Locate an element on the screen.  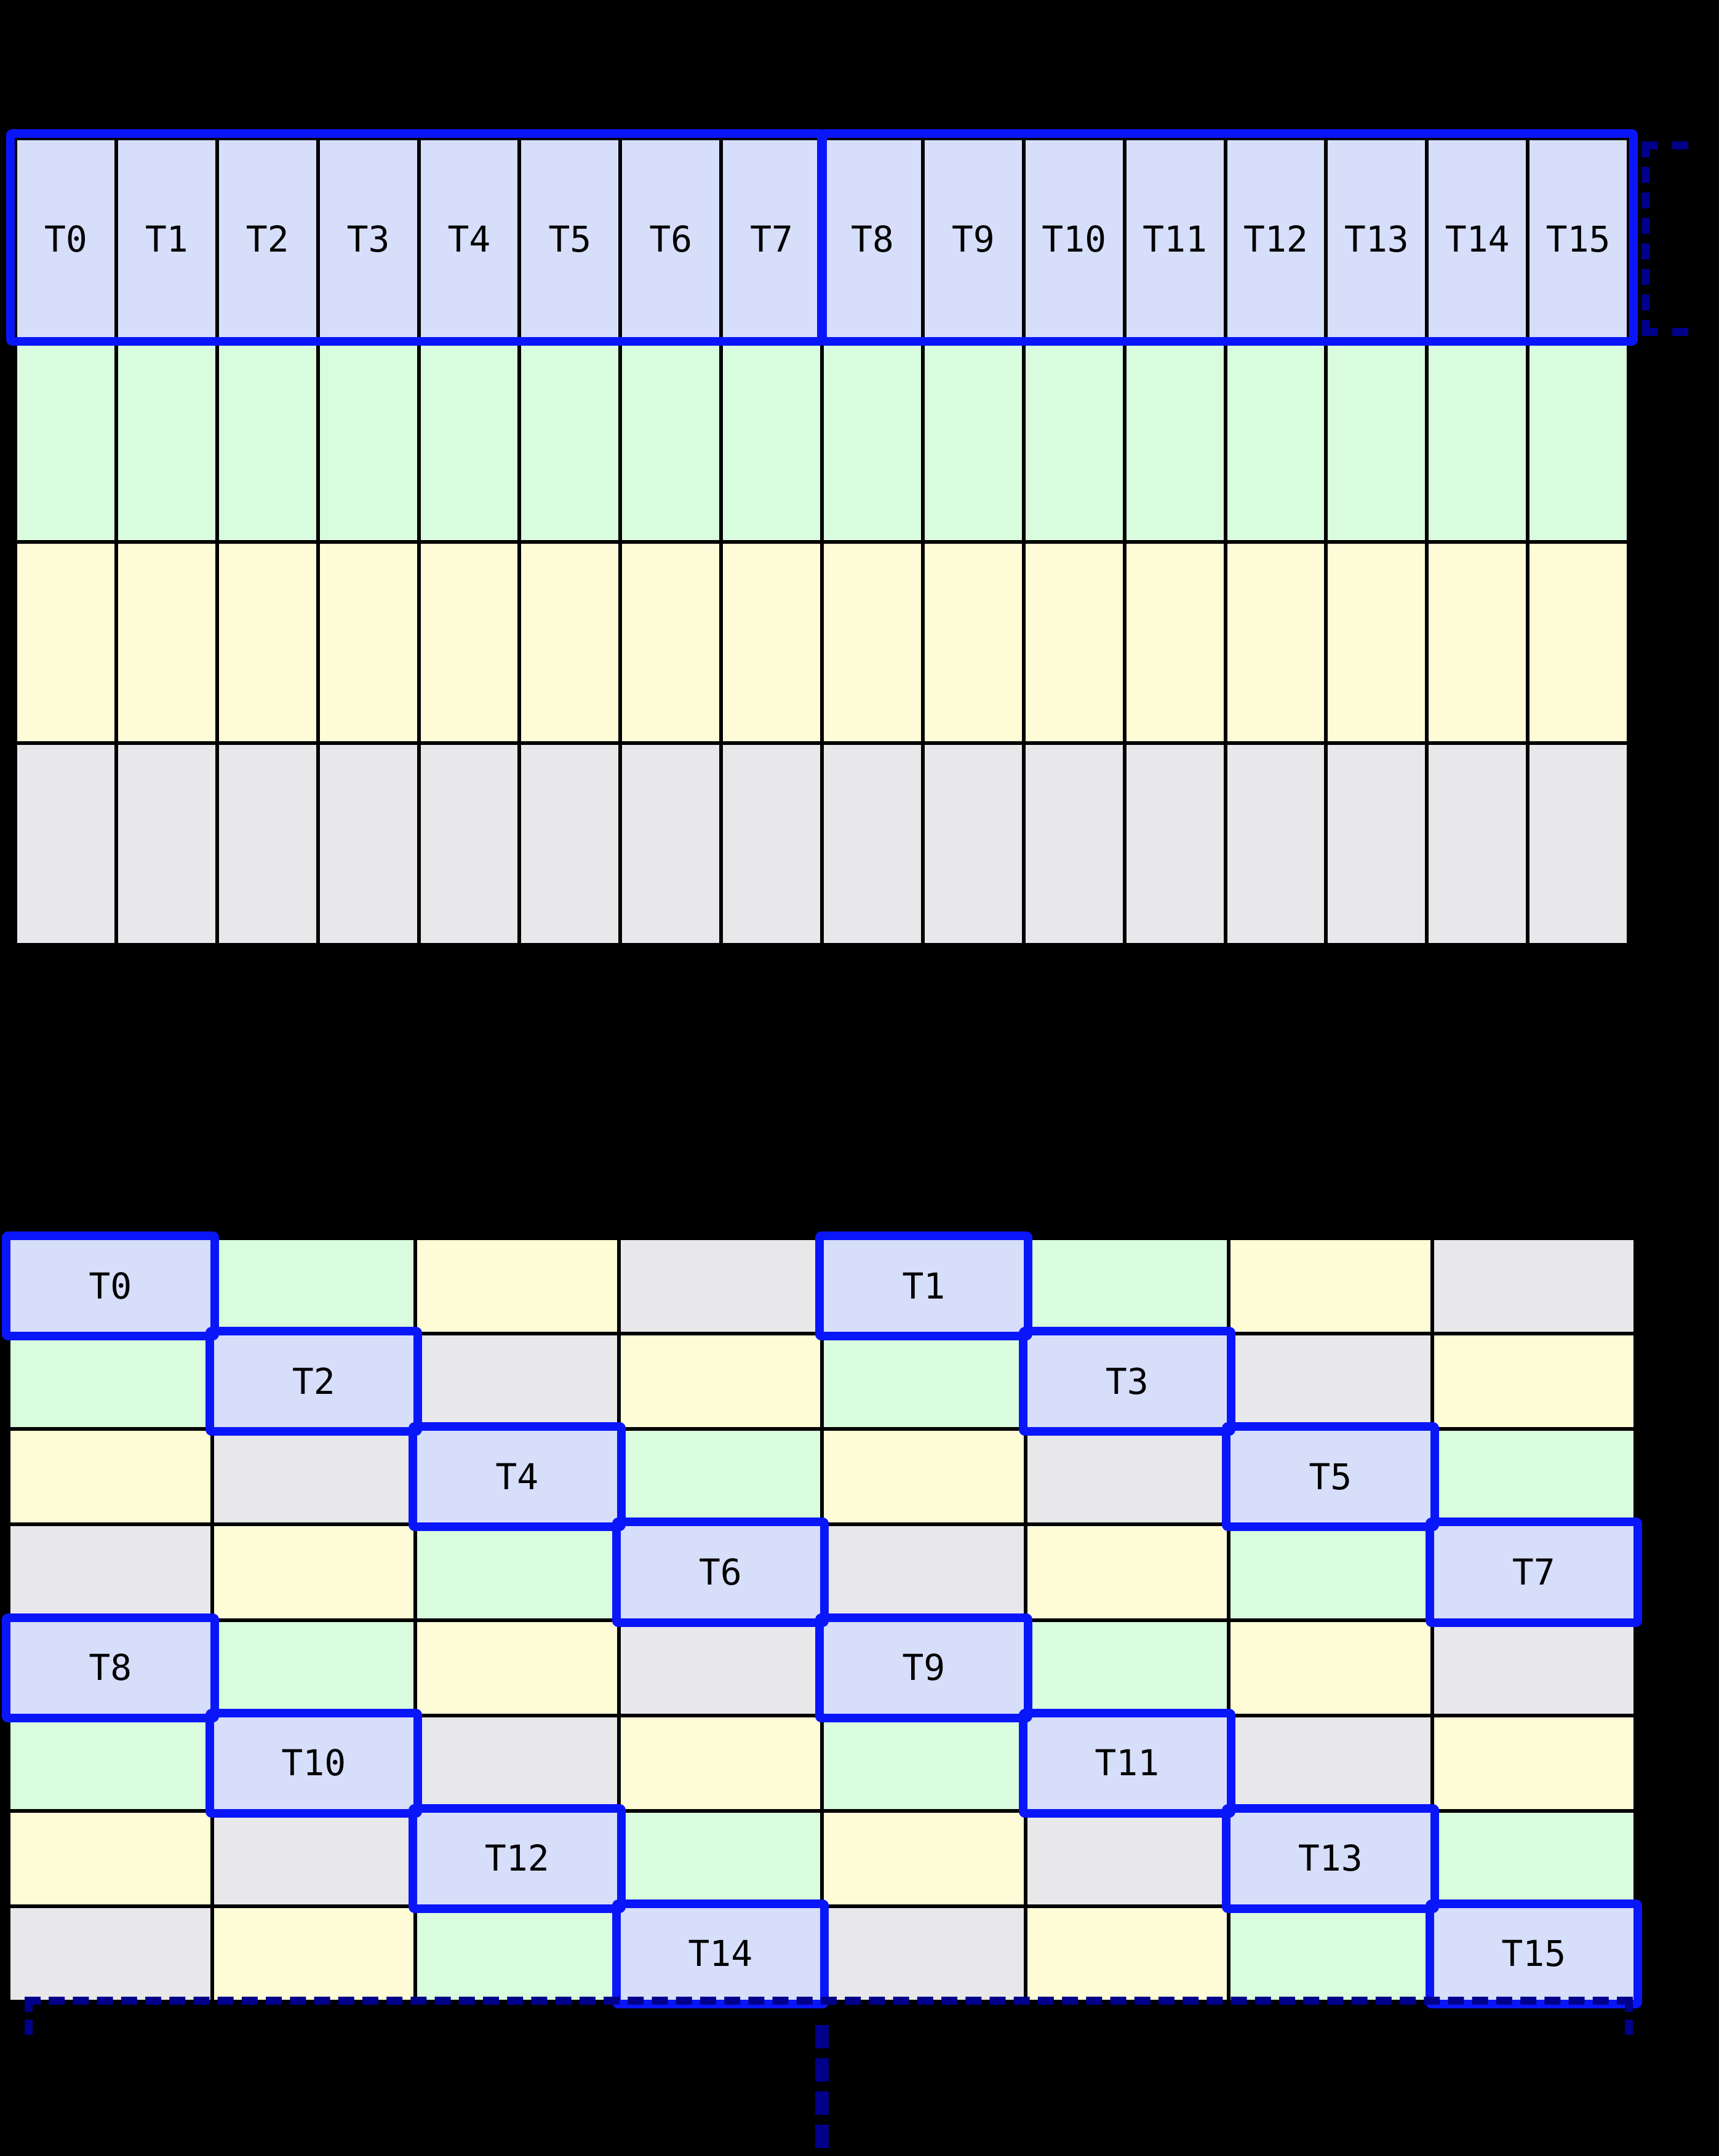
bottom-grid-cell-r4-c5 is located at coordinates (1127, 1667).